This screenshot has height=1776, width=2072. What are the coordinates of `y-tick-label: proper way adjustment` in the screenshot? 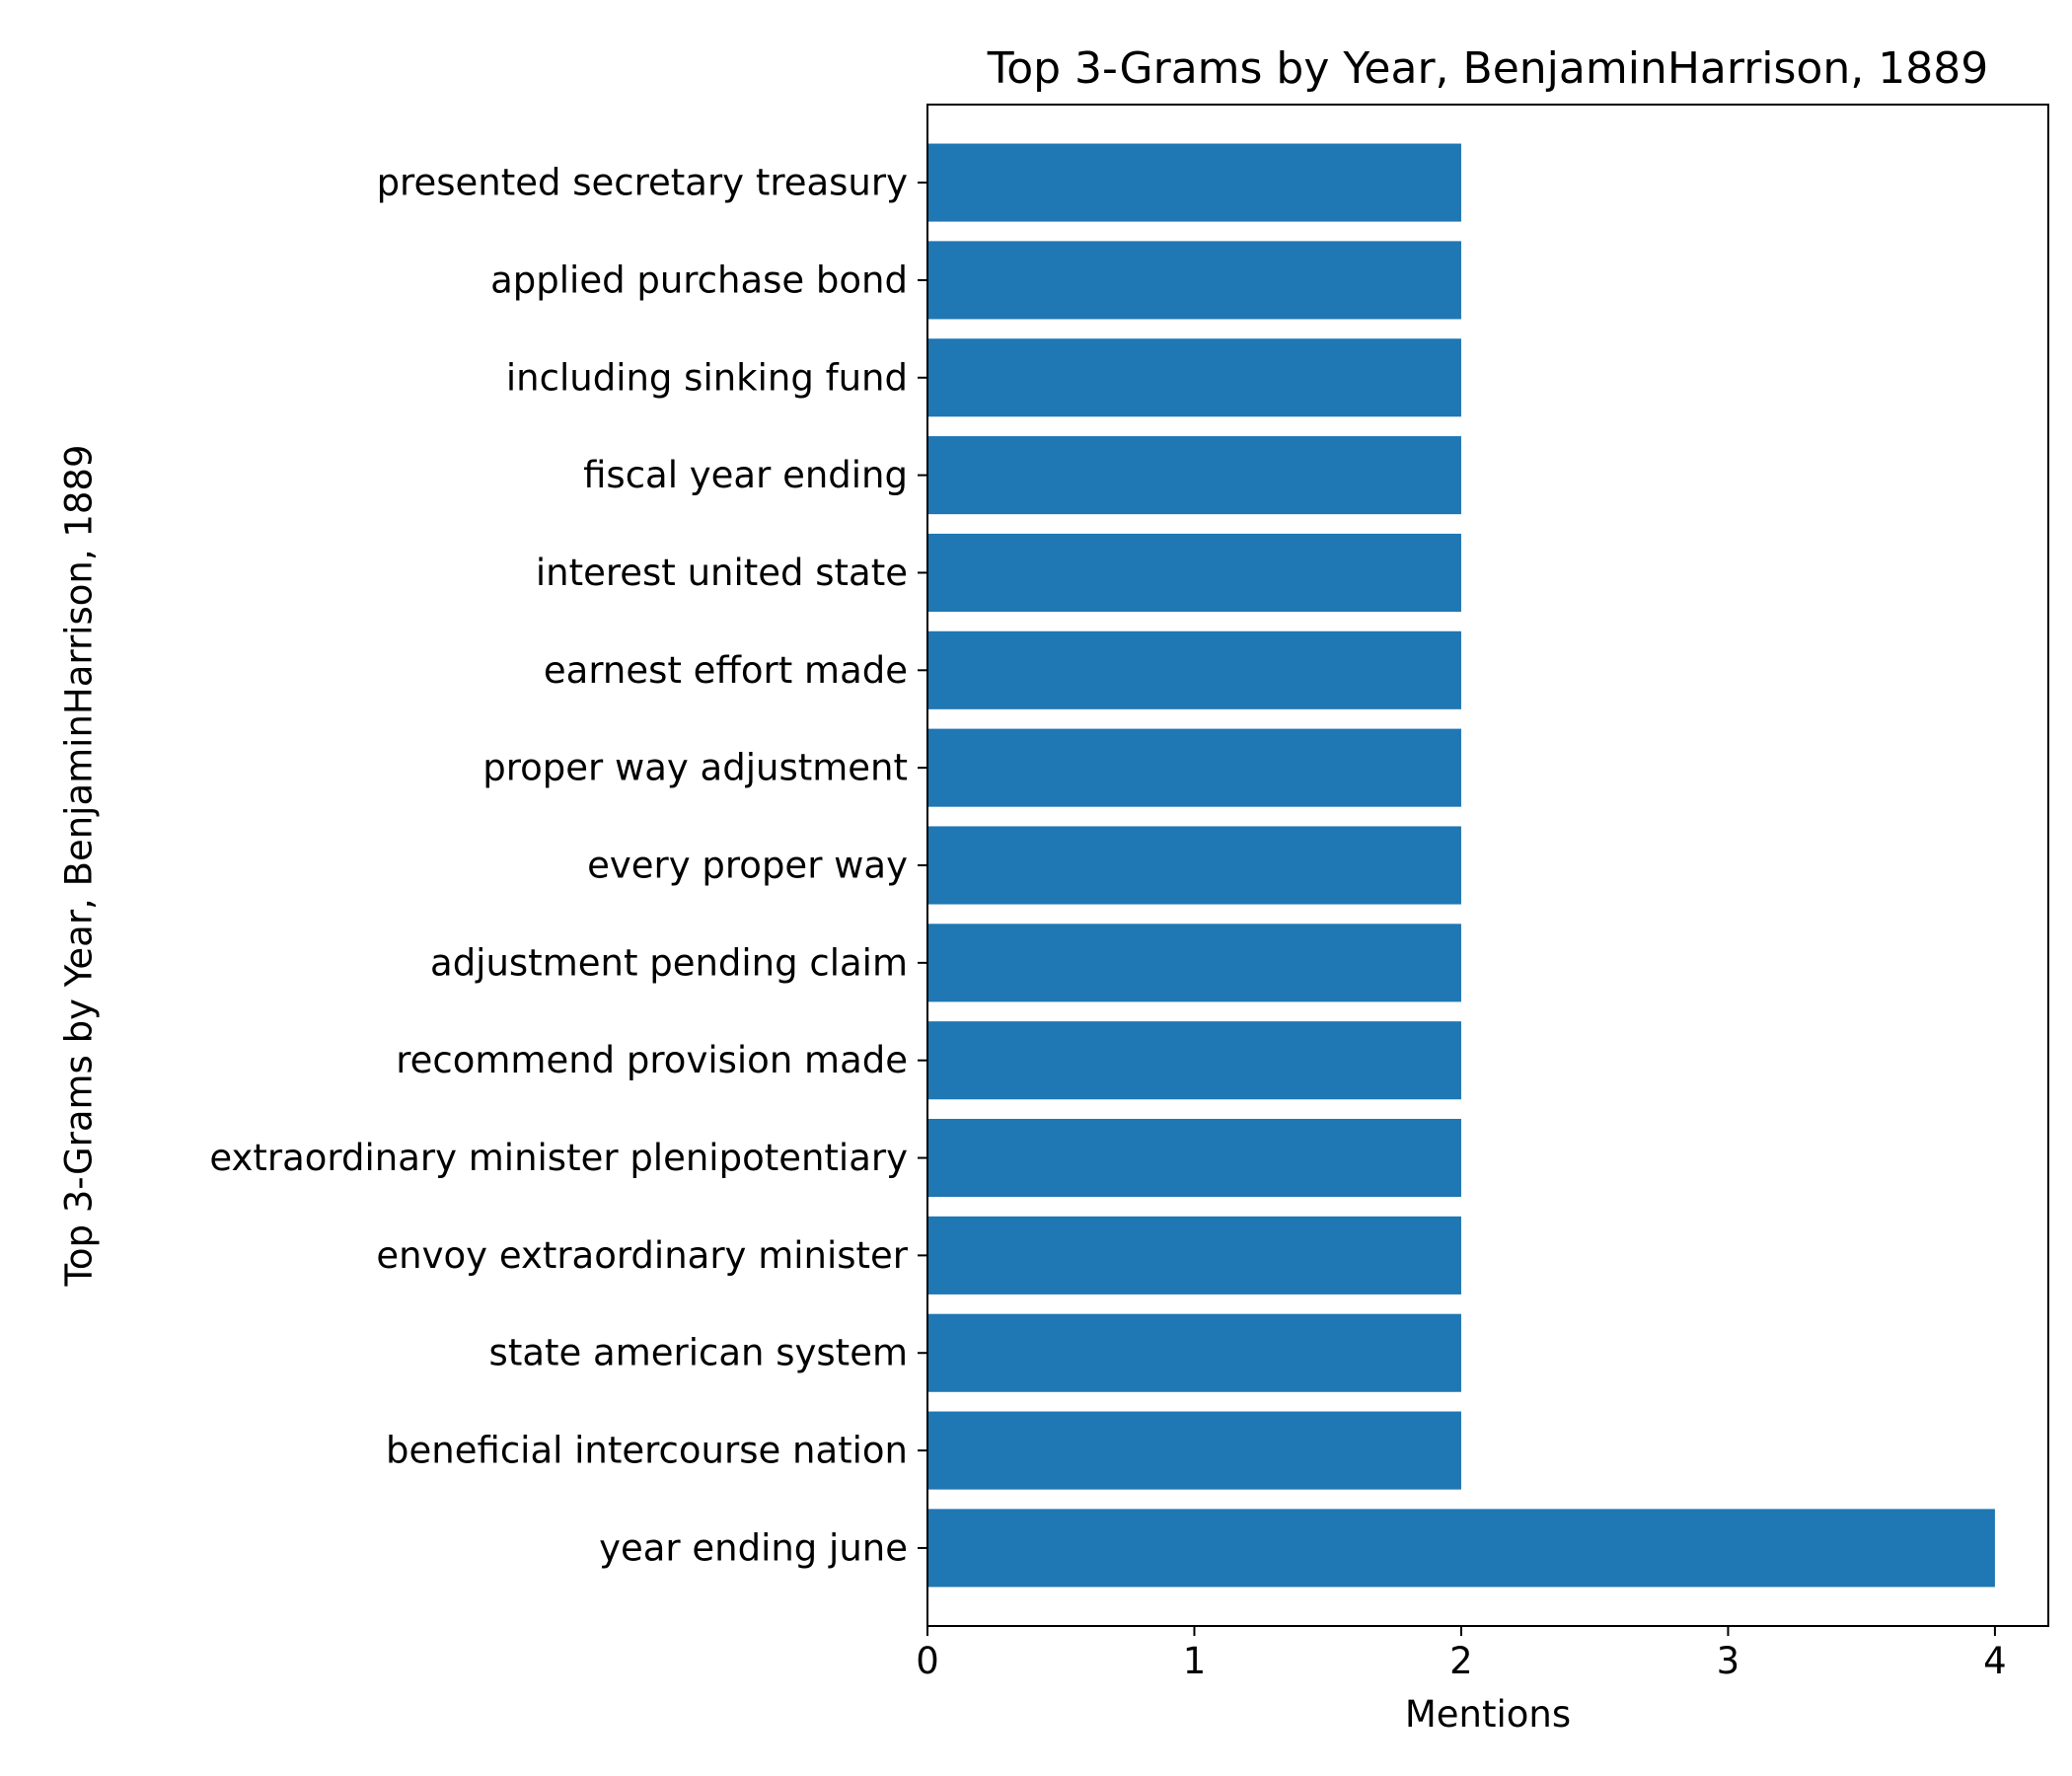 It's located at (695, 768).